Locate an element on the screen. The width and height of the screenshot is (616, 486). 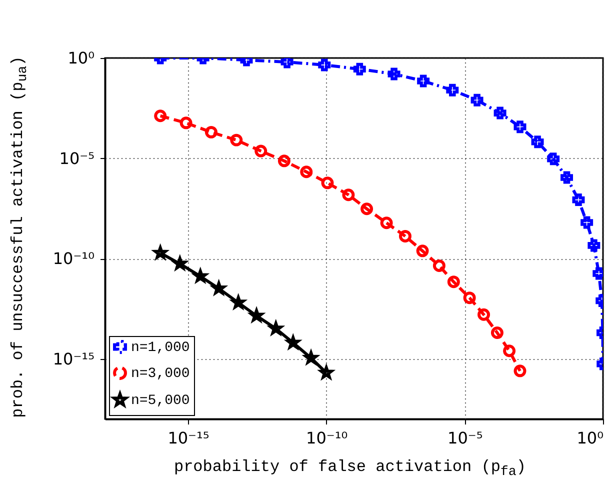
legend-label: n=1,000 is located at coordinates (160, 348).